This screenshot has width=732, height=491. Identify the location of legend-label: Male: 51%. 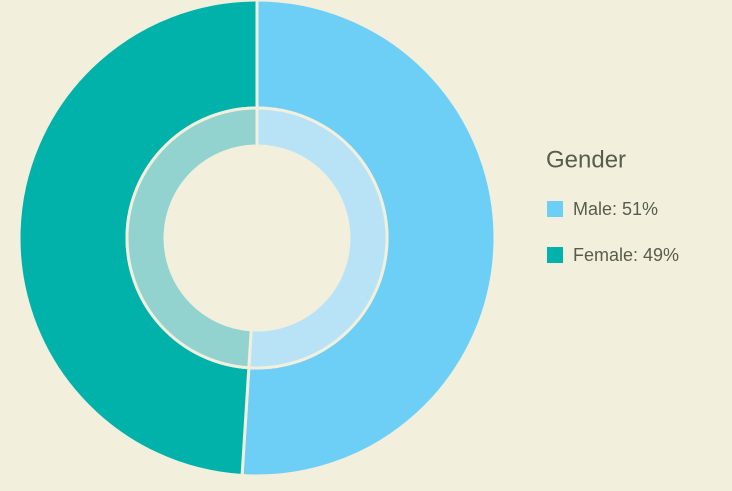
(615, 209).